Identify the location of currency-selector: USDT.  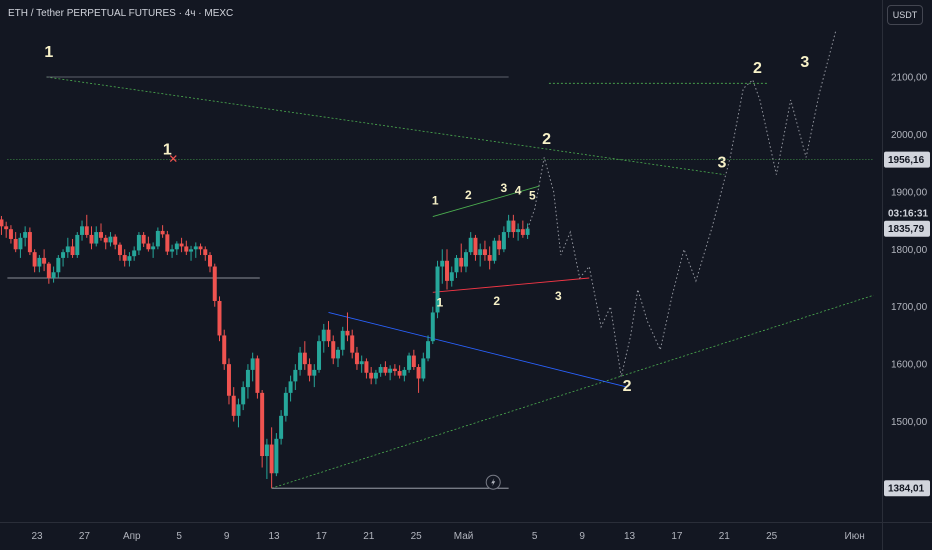
(905, 15).